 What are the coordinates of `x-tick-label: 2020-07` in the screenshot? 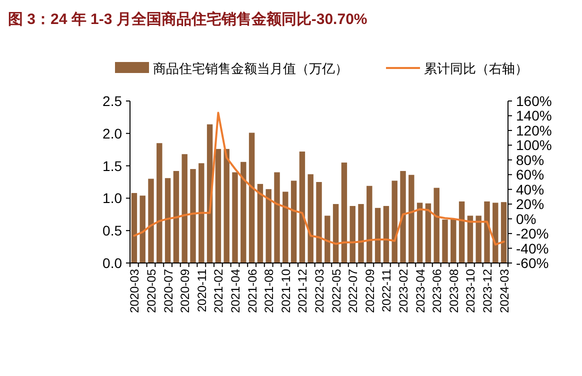 It's located at (168, 291).